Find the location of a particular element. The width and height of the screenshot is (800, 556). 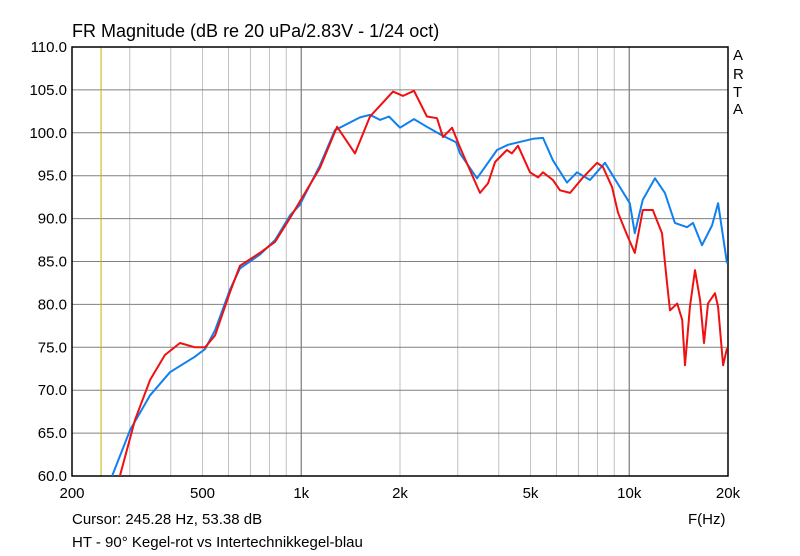

x-tick-label: 200 is located at coordinates (71, 493).